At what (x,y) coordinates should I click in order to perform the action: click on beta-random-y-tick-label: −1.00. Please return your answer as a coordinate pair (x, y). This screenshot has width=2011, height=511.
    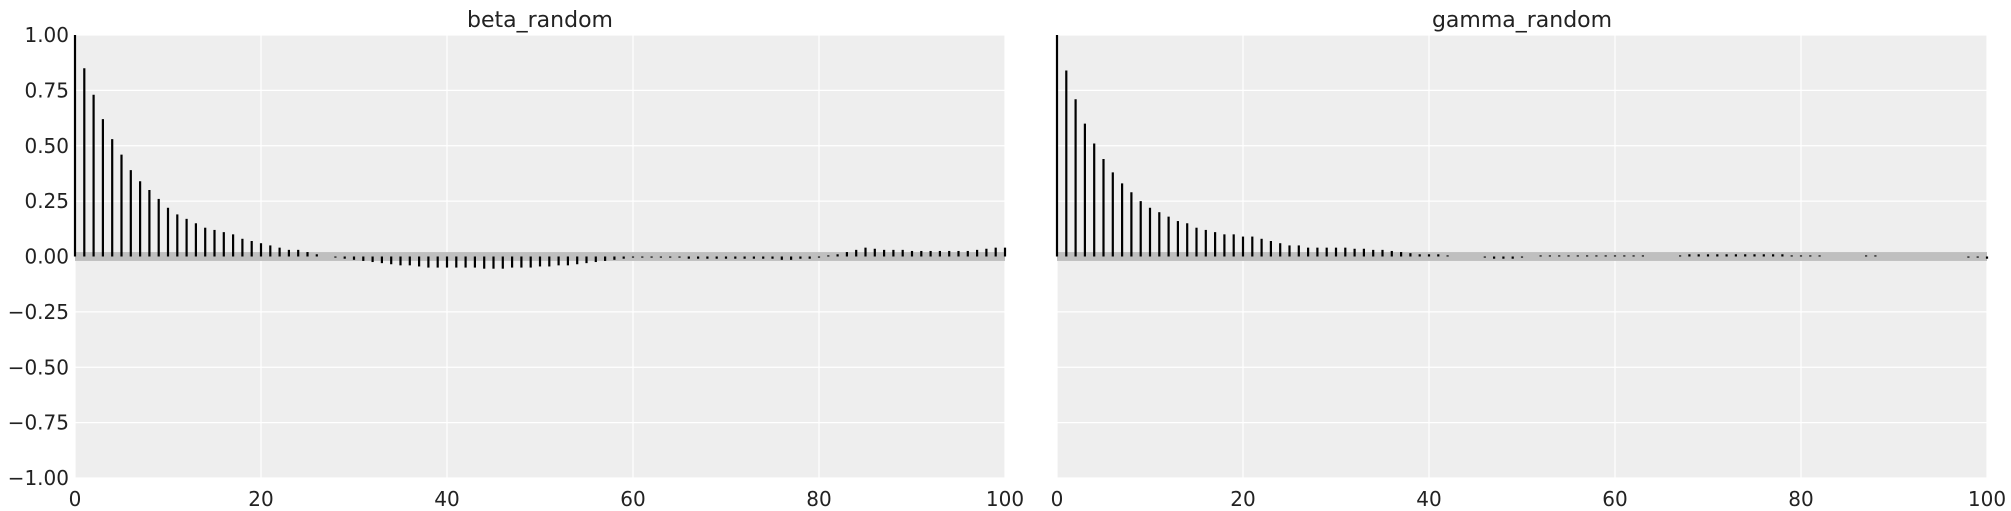
    Looking at the image, I should click on (38, 478).